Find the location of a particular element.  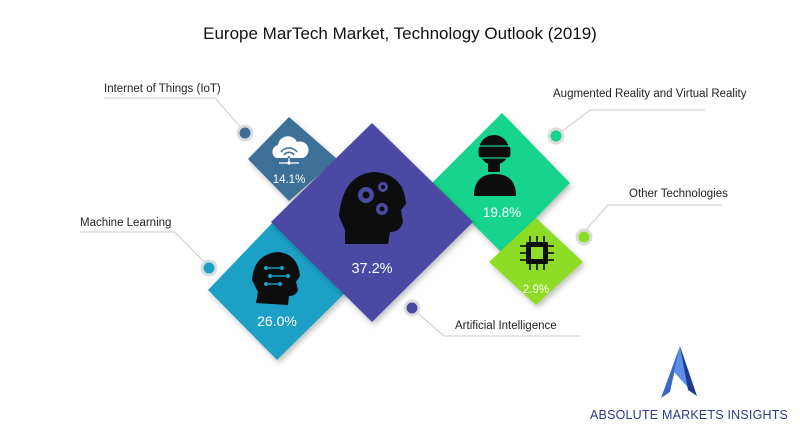

callout-dot-ml is located at coordinates (209, 268).